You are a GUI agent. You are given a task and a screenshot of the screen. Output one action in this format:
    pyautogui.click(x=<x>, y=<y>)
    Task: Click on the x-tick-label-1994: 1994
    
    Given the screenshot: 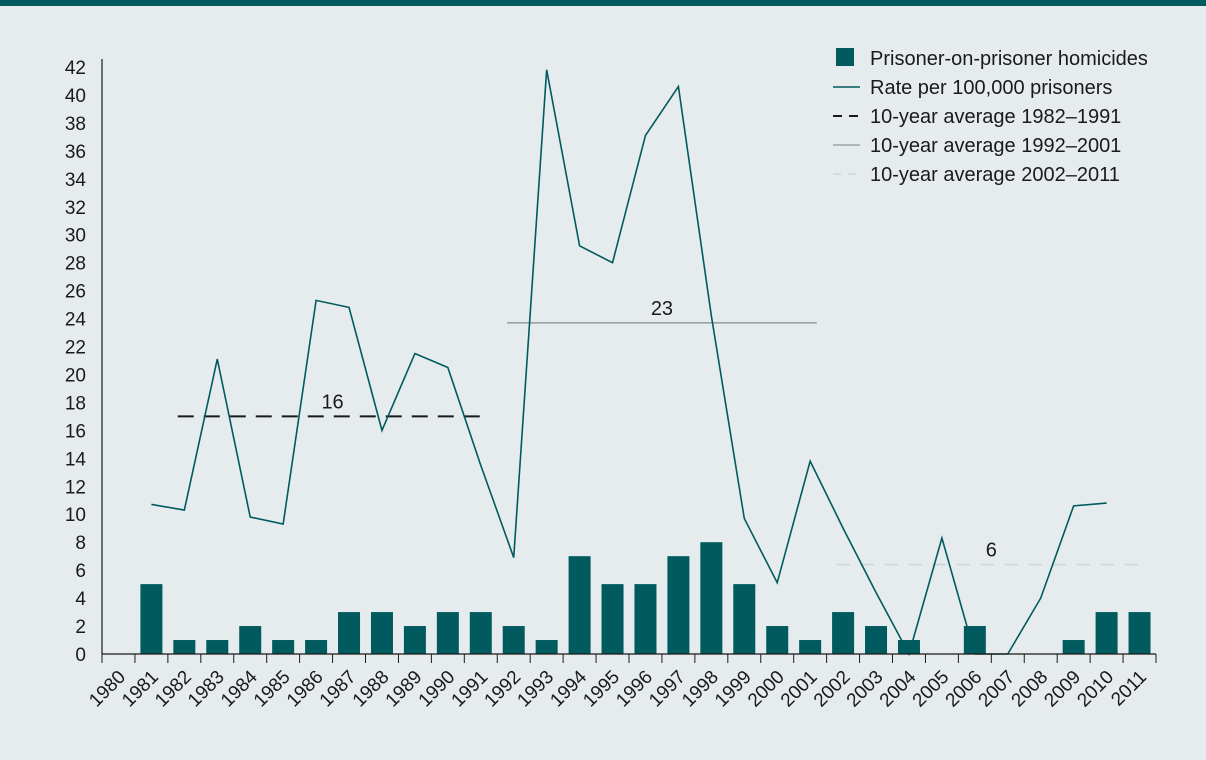 What is the action you would take?
    pyautogui.click(x=568, y=688)
    